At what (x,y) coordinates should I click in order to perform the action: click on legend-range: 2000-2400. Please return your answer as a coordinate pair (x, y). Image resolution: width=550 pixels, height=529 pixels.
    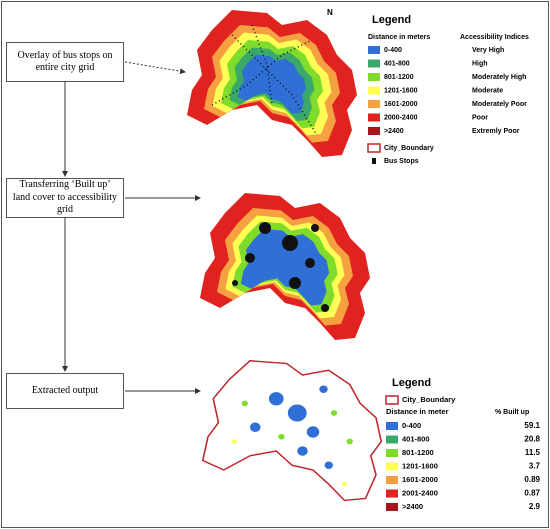
    Looking at the image, I should click on (401, 117).